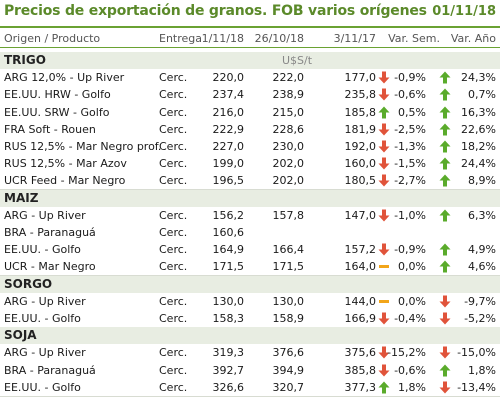 The height and width of the screenshot is (403, 500). Describe the element at coordinates (288, 215) in the screenshot. I see `price-date-2: 157,8` at that location.